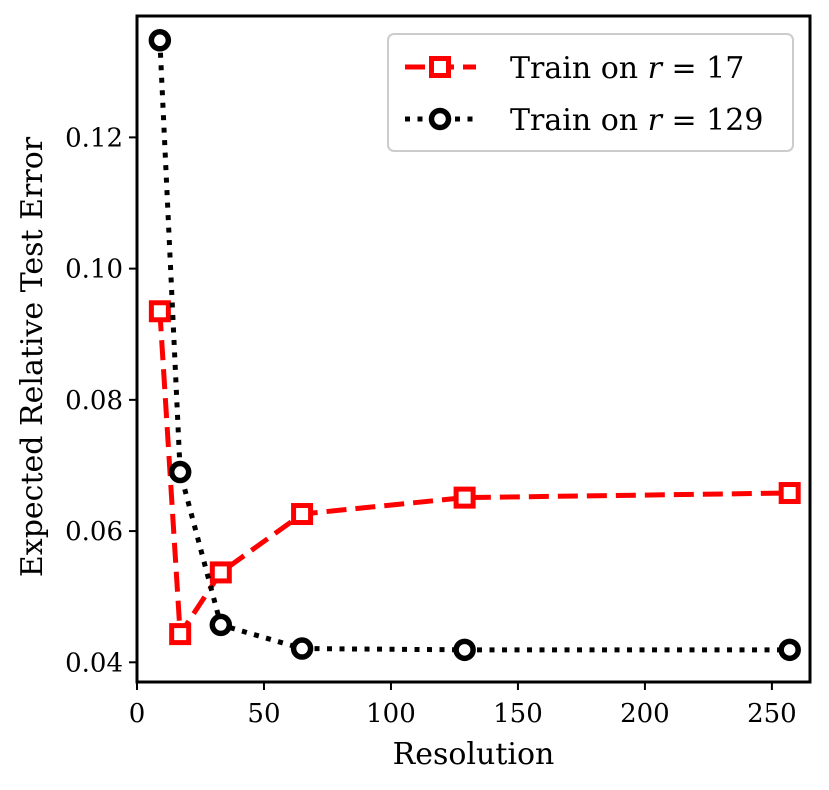  Describe the element at coordinates (94, 270) in the screenshot. I see `y-tick-label: 0.10` at that location.